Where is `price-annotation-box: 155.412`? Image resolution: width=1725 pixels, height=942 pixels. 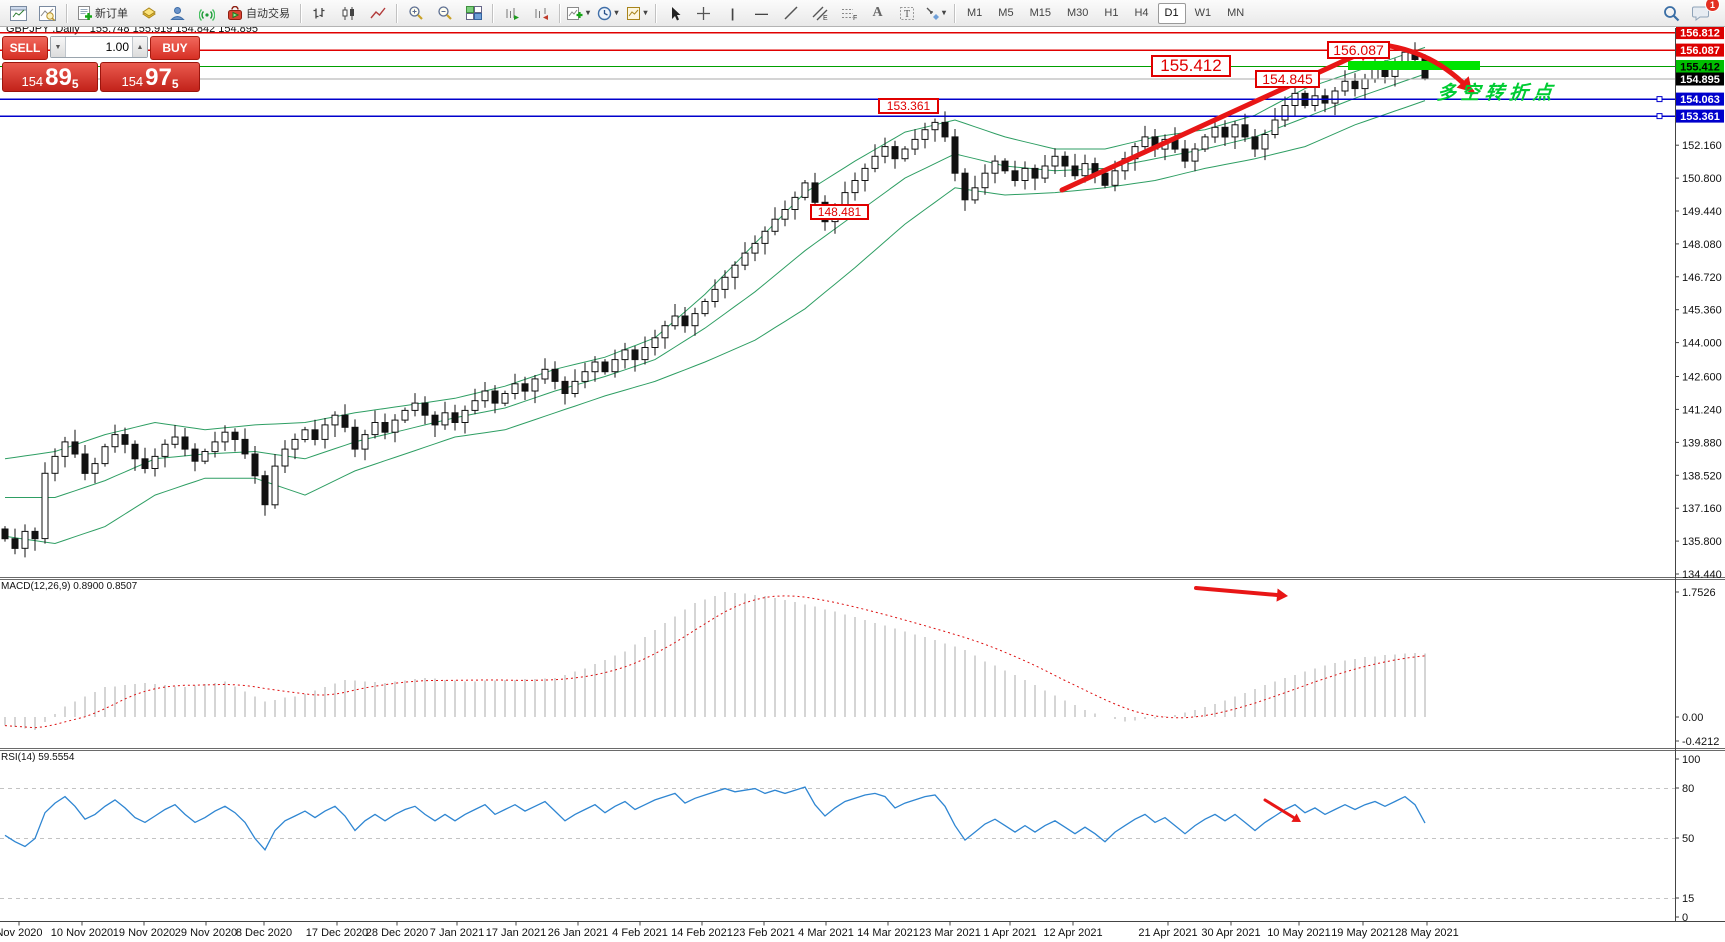 price-annotation-box: 155.412 is located at coordinates (1191, 66).